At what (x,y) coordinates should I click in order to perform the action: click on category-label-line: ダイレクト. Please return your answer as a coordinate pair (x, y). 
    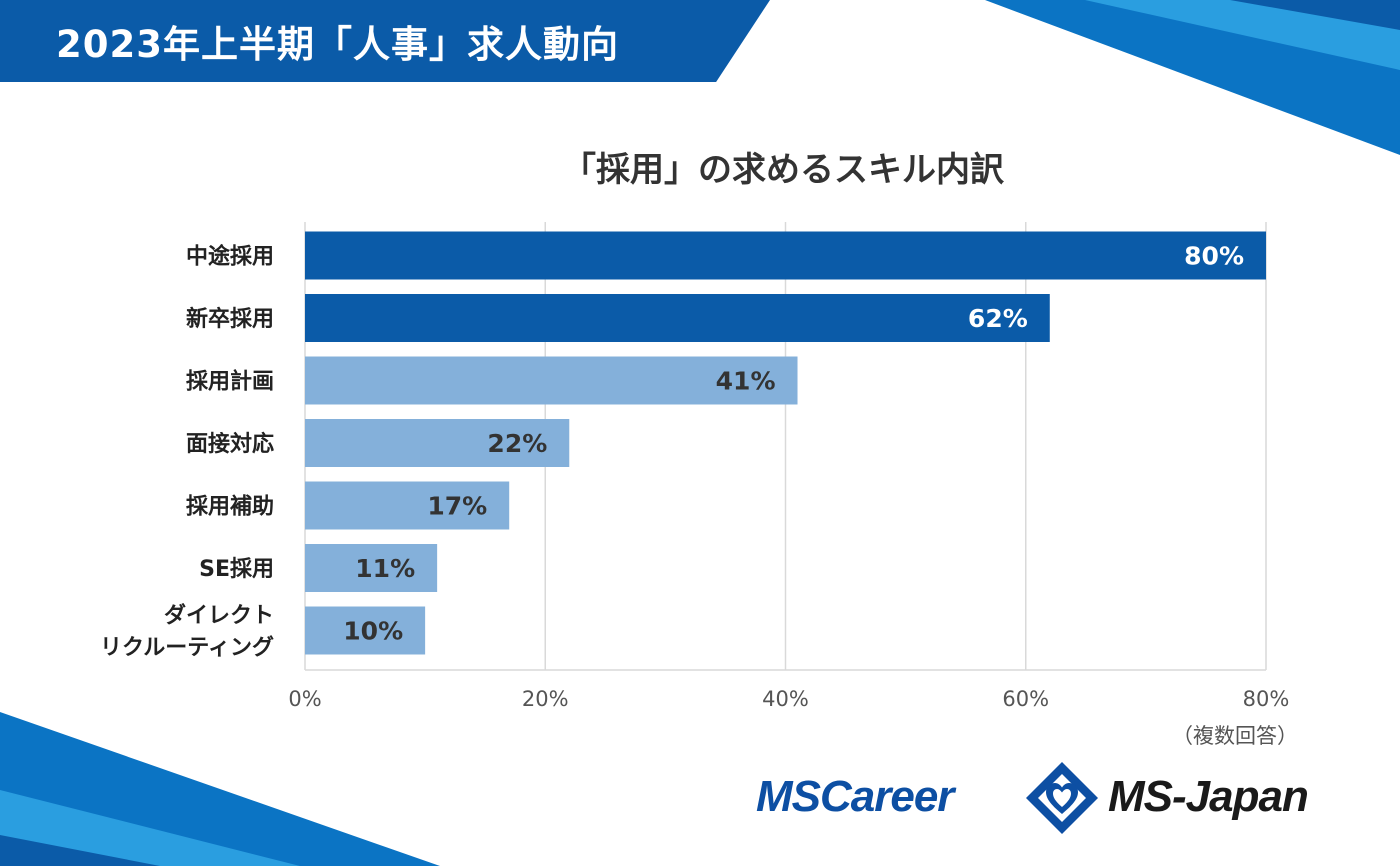
    Looking at the image, I should click on (219, 616).